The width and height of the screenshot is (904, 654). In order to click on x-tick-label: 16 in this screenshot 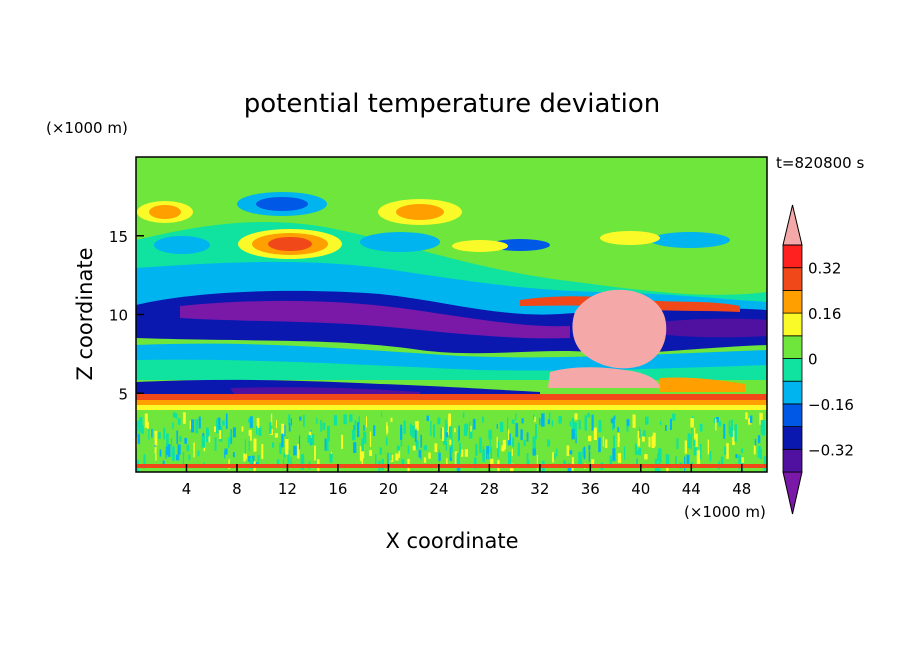, I will do `click(337, 489)`.